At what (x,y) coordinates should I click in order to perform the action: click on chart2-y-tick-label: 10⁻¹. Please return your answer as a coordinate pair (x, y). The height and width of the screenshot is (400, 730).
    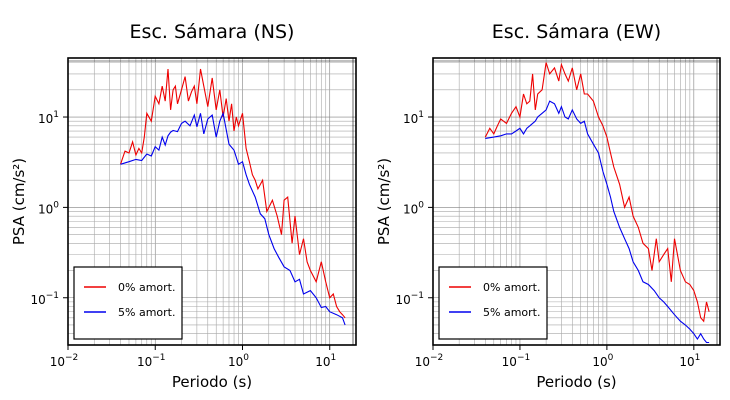
    Looking at the image, I should click on (409, 299).